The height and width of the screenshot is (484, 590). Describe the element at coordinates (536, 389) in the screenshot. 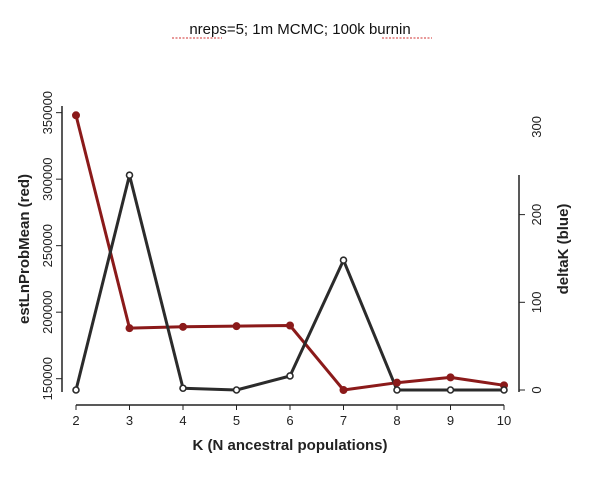

I see `y-right-tick-label: 0` at that location.